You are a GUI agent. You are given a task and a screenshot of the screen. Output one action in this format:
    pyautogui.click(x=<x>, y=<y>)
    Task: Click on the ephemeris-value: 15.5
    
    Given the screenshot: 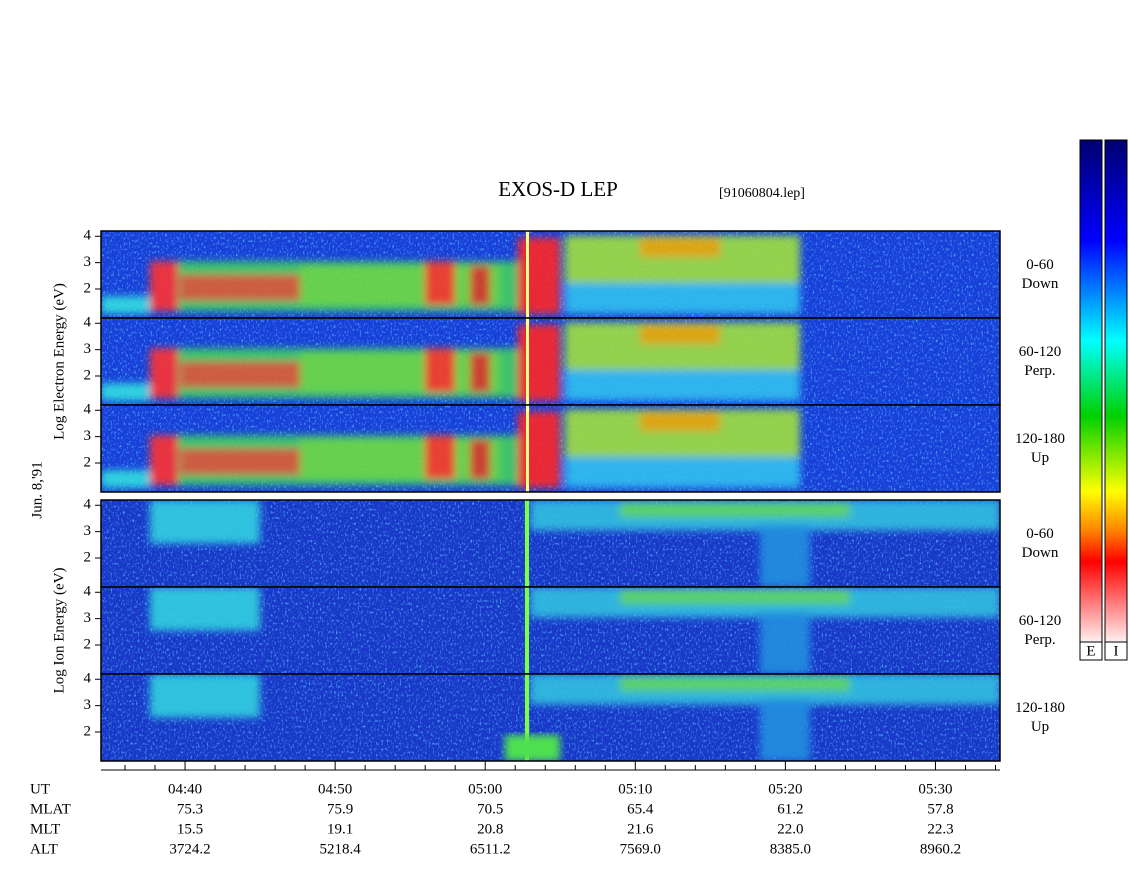 What is the action you would take?
    pyautogui.click(x=190, y=829)
    